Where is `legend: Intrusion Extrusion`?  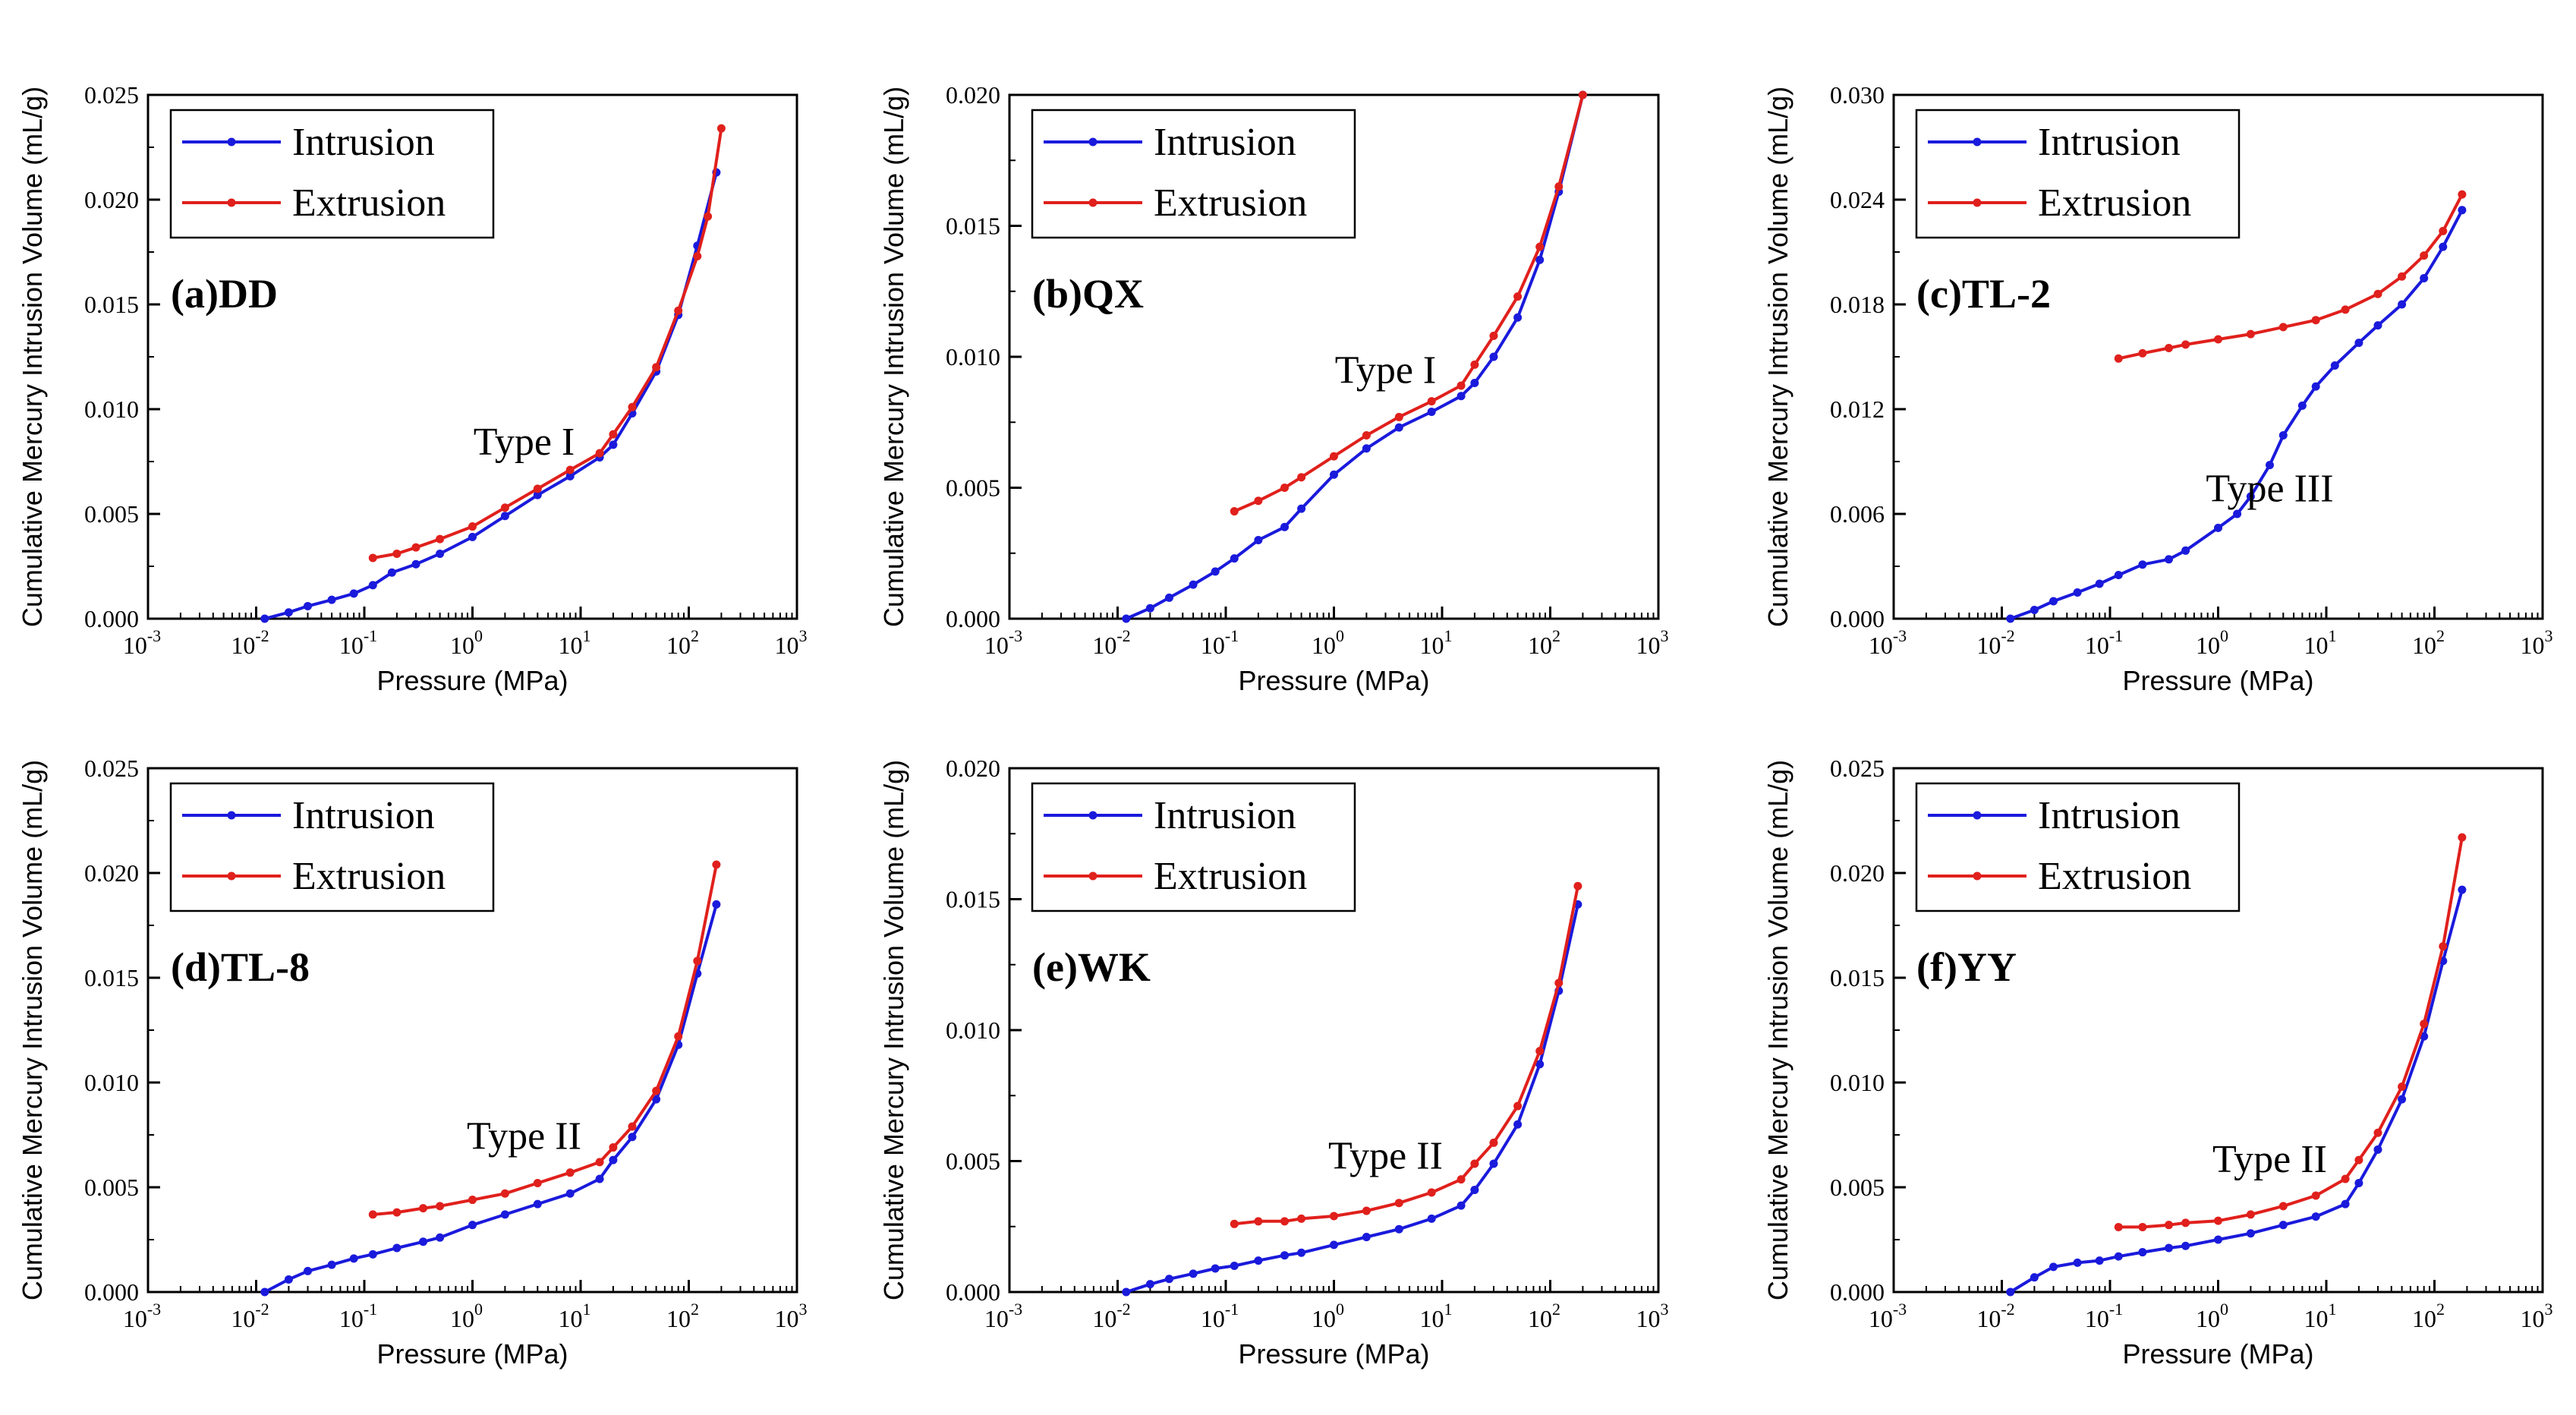
legend: Intrusion Extrusion is located at coordinates (2078, 847).